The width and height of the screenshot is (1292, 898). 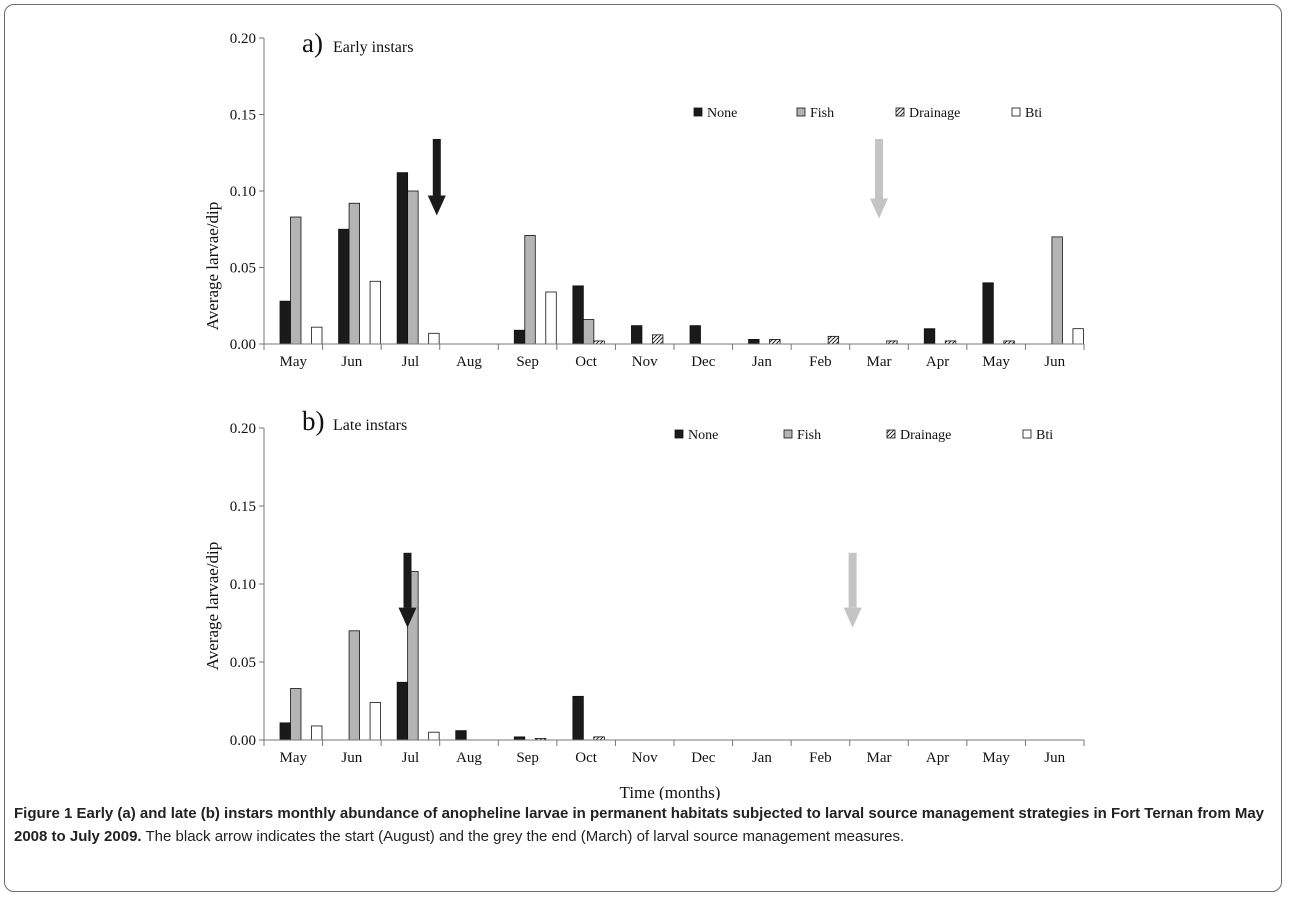 What do you see at coordinates (243, 269) in the screenshot?
I see `y-tick-label: 0.05` at bounding box center [243, 269].